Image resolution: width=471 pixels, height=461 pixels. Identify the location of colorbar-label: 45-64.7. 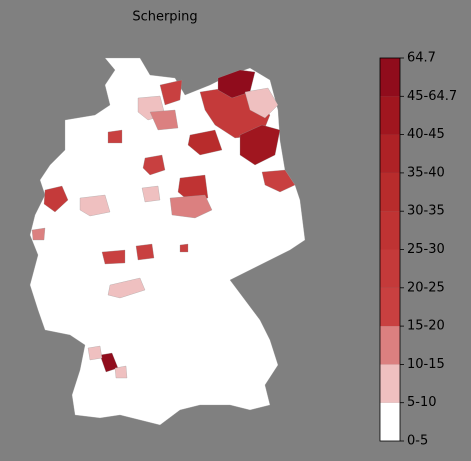
(432, 96).